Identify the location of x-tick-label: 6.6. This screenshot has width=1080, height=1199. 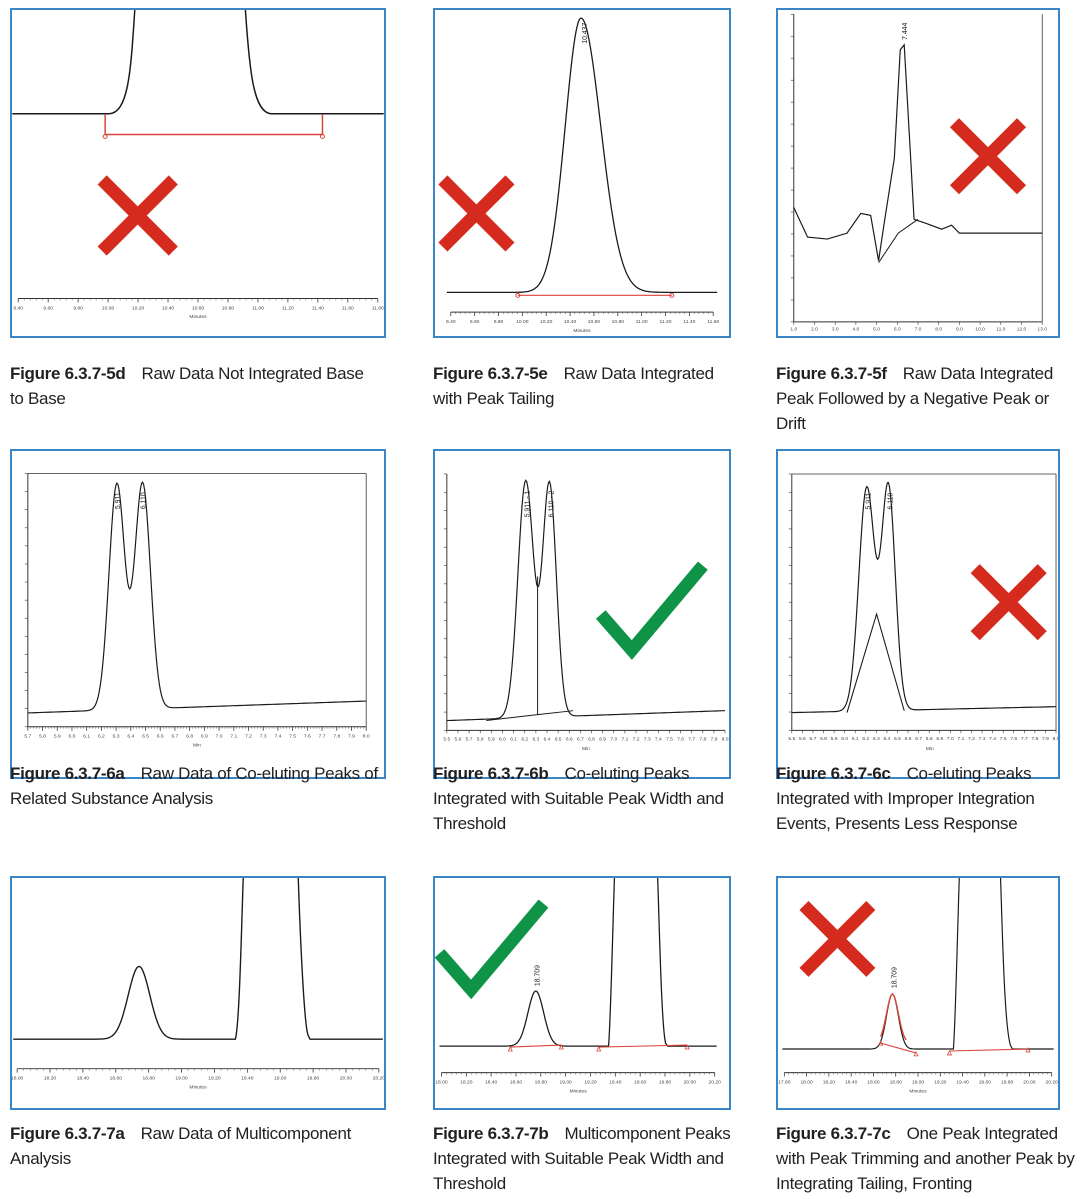
(569, 739).